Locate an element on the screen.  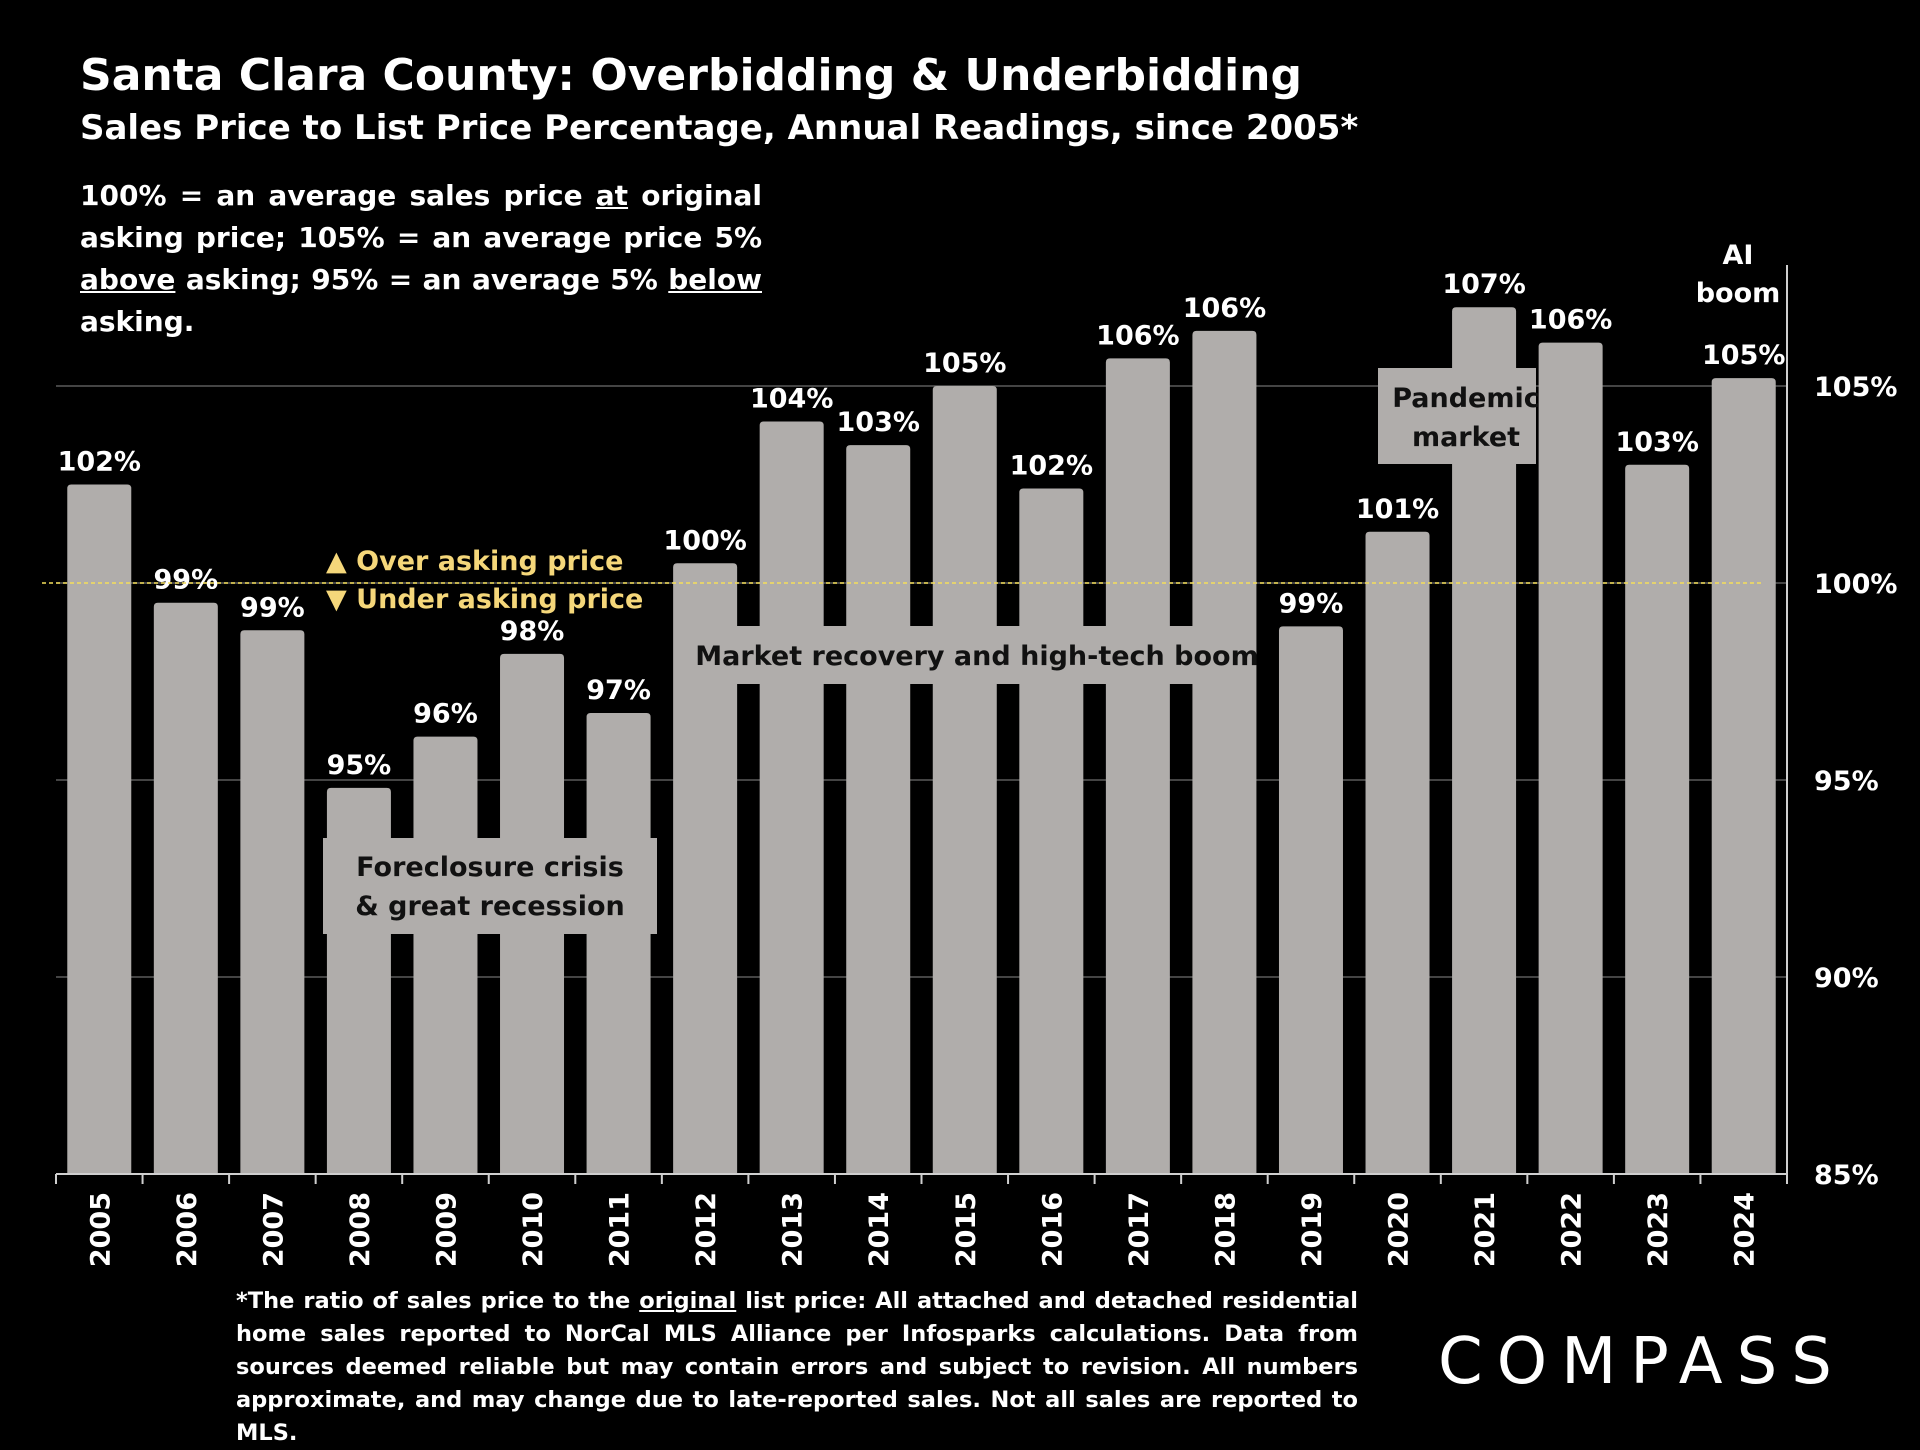
annotation-ai-line1: AI is located at coordinates (1738, 255).